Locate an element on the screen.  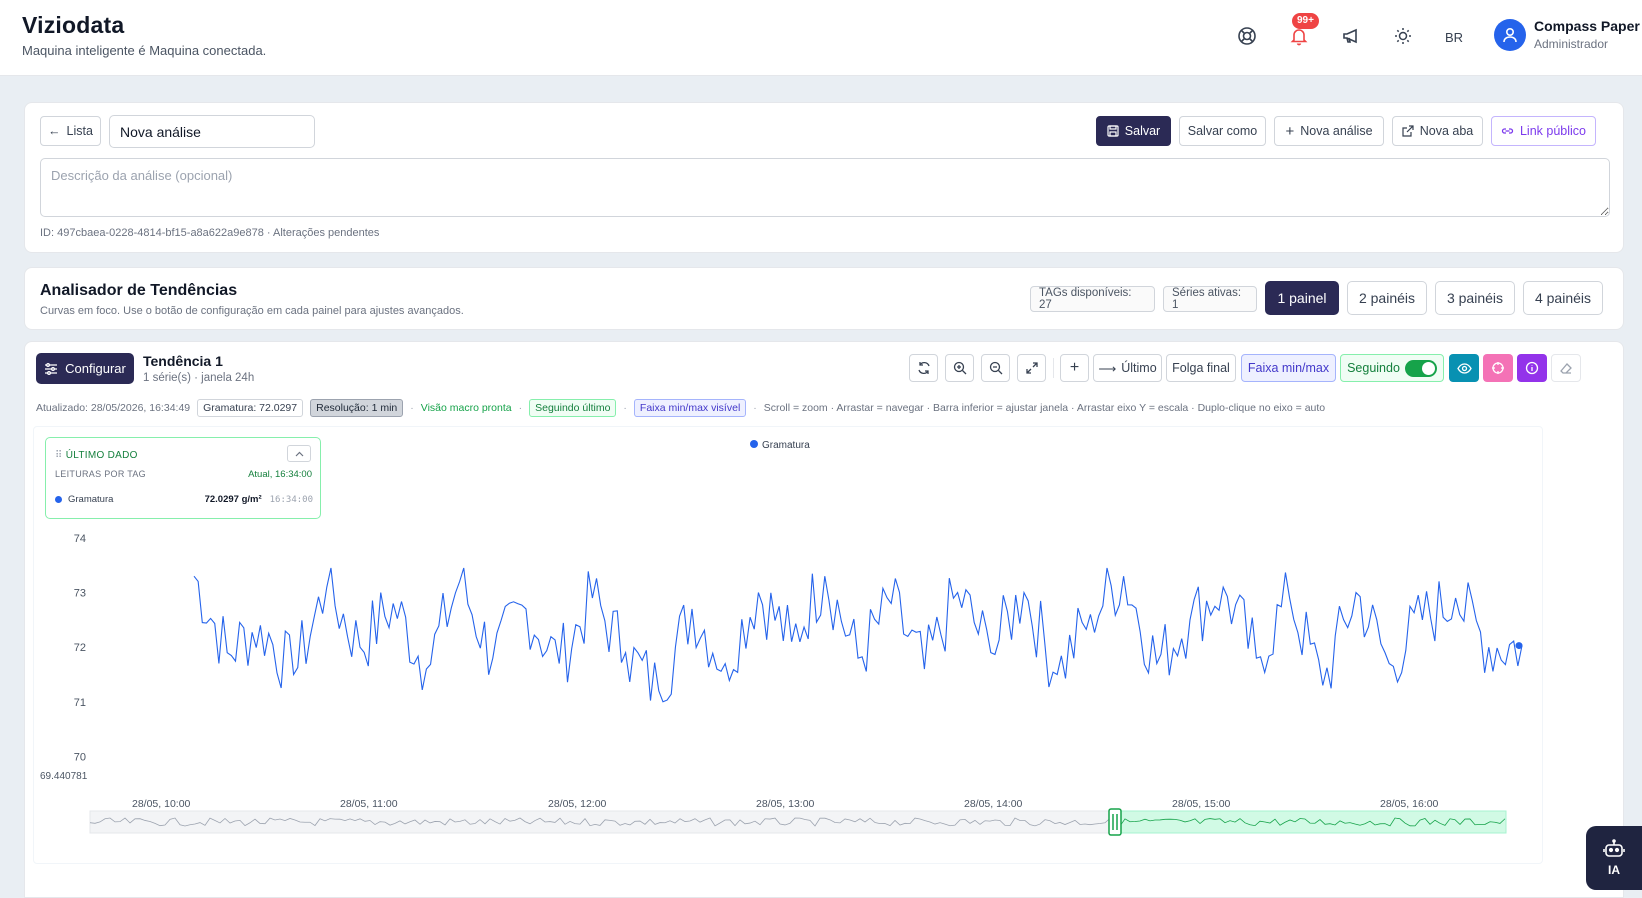
resolution-chip: Resolução: 1 min is located at coordinates (357, 408).